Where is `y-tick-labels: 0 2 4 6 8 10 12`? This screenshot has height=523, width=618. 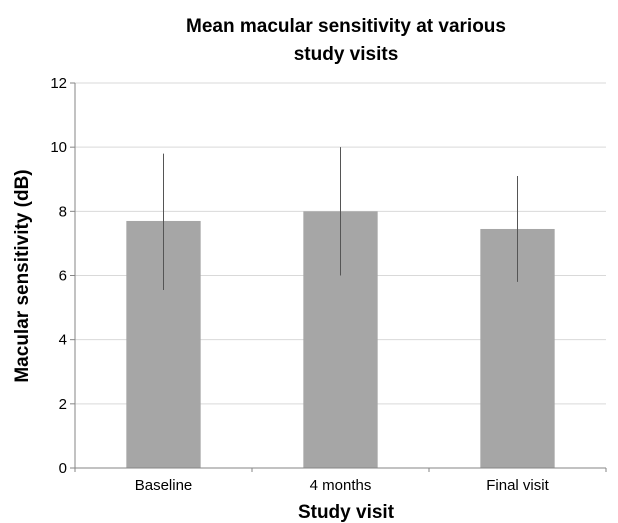
y-tick-labels: 0 2 4 6 8 10 12 is located at coordinates (58, 276).